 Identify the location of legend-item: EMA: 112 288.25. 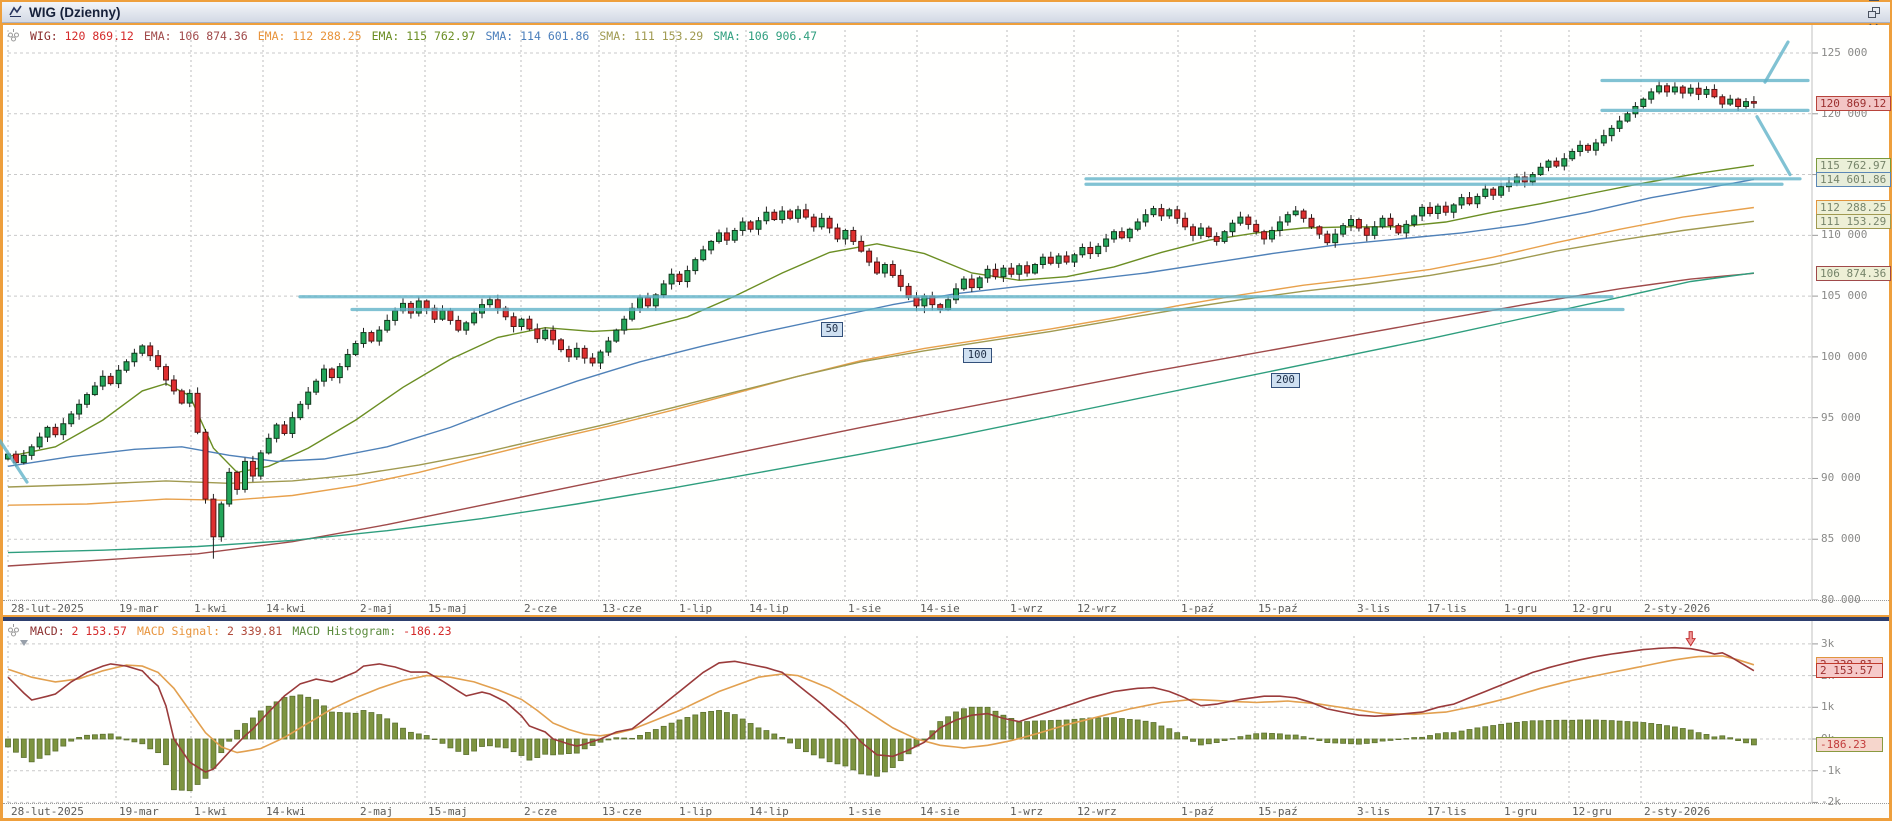
(309, 36).